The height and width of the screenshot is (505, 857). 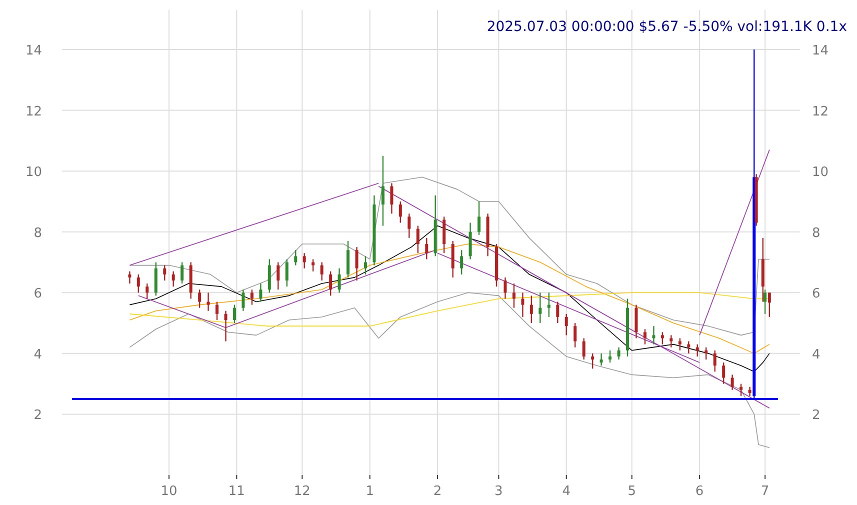 I want to click on y2-tick-label: 4, so click(x=816, y=354).